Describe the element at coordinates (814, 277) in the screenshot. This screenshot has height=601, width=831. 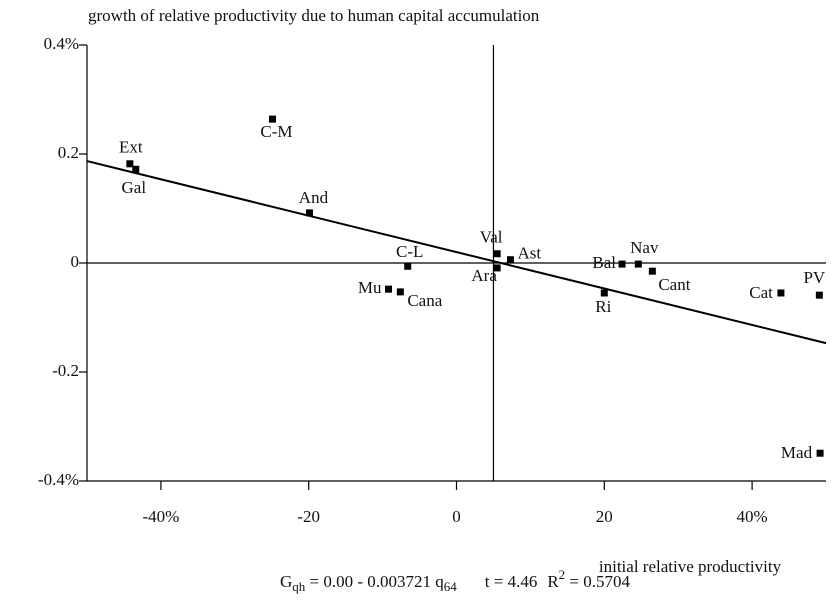
I see `point-label: PV` at that location.